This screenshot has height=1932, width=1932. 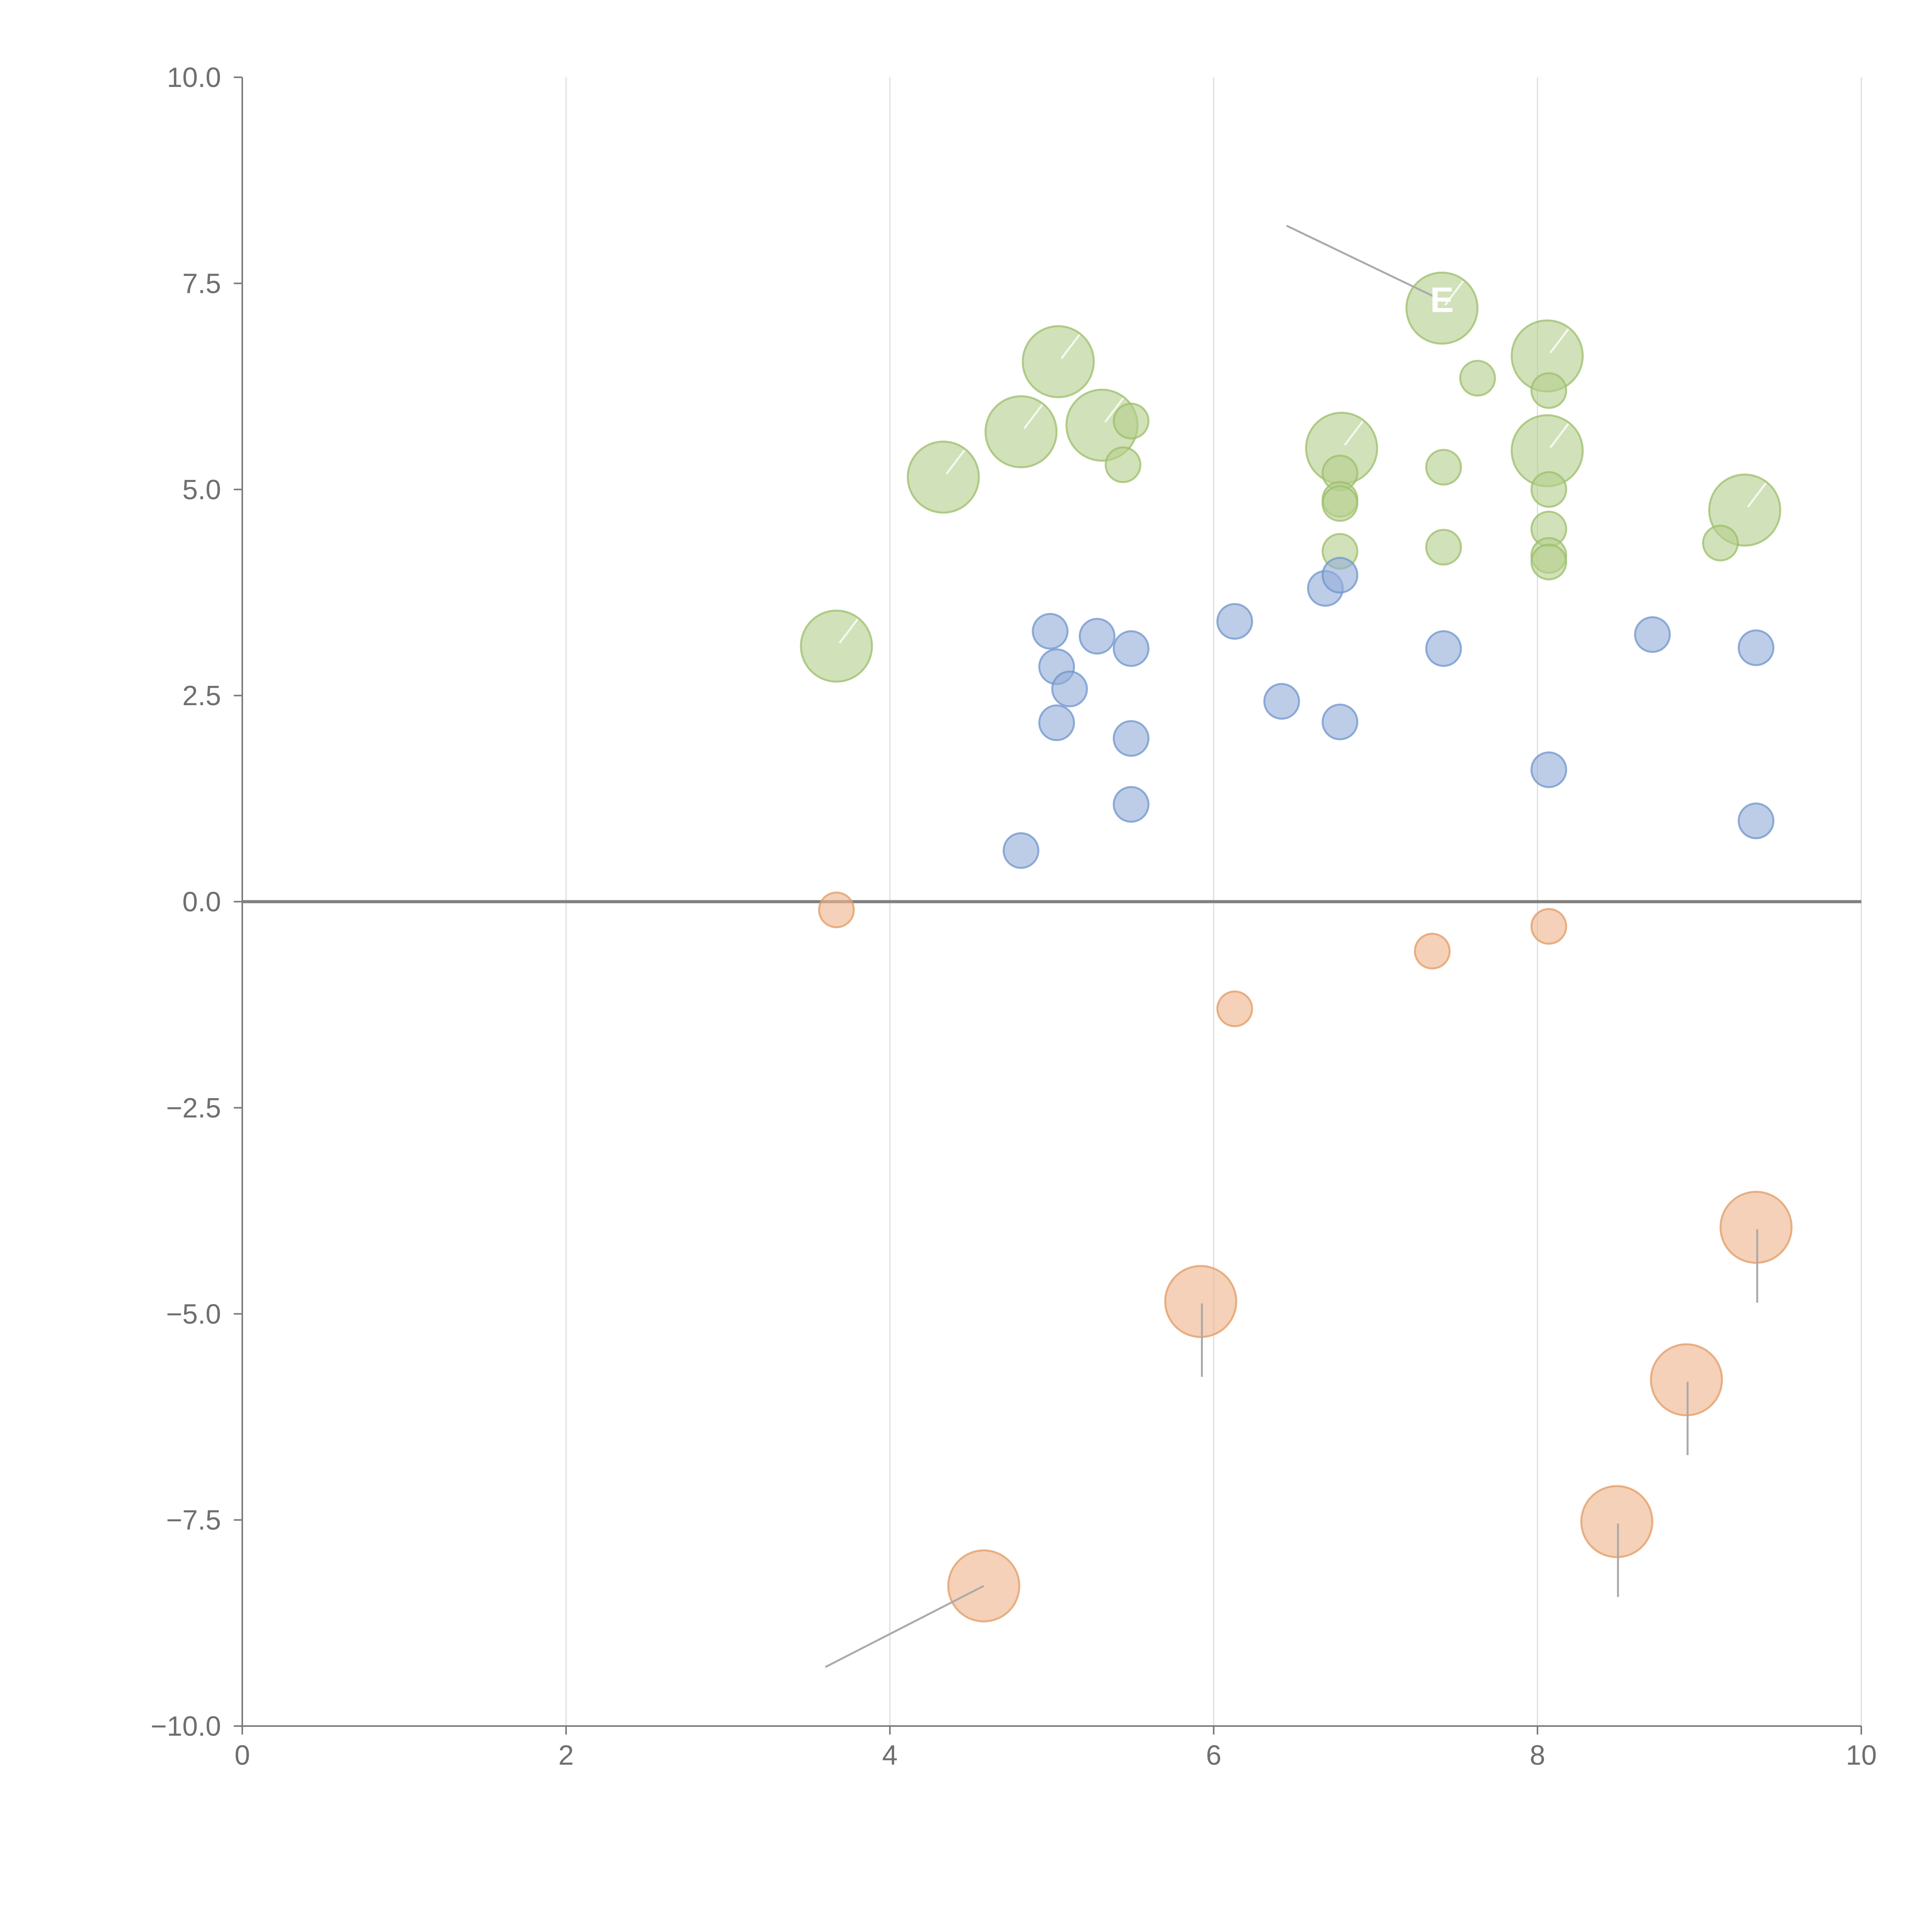 What do you see at coordinates (194, 78) in the screenshot?
I see `y-tick-label: 10.0` at bounding box center [194, 78].